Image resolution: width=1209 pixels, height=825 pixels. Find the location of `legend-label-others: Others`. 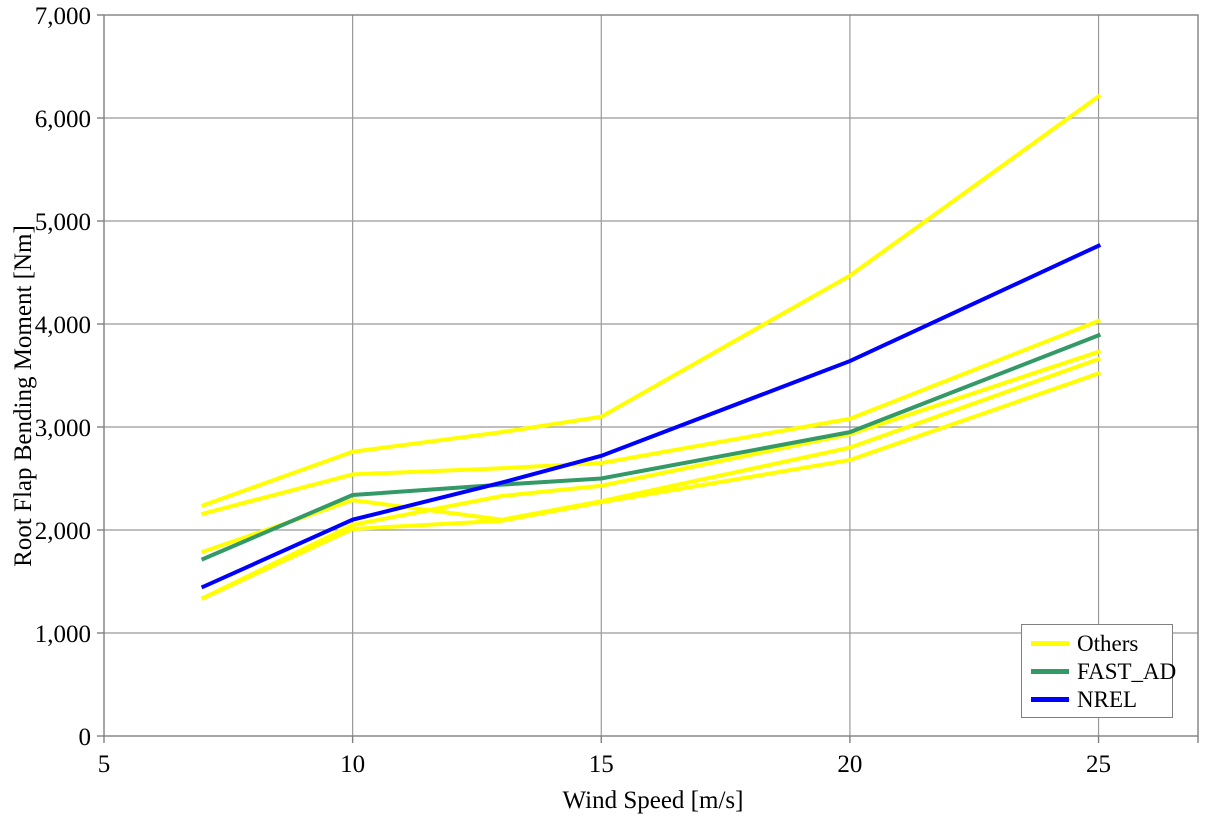

legend-label-others: Others is located at coordinates (1108, 643).